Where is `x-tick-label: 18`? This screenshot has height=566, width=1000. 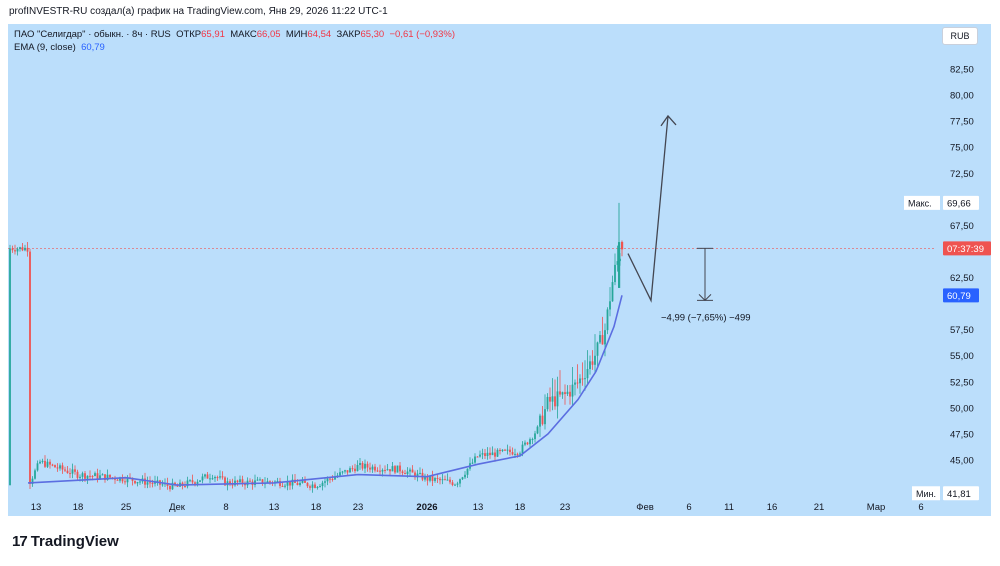
x-tick-label: 18 is located at coordinates (316, 507).